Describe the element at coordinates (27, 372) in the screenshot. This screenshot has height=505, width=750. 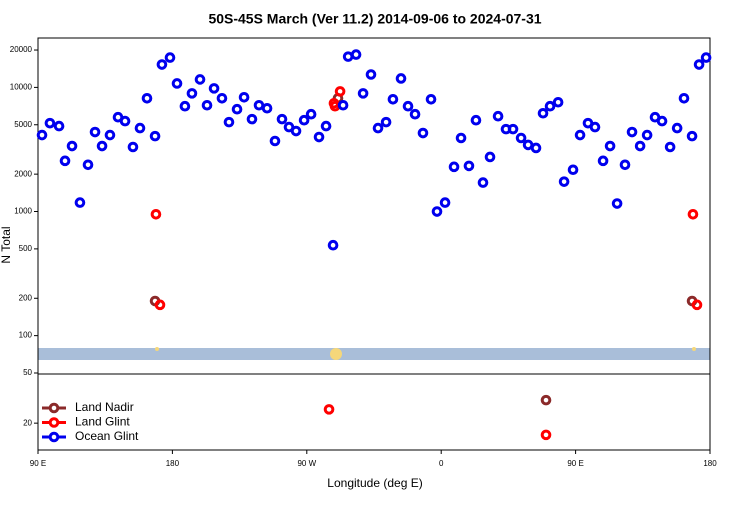
I see `y-tick-label: 50` at that location.